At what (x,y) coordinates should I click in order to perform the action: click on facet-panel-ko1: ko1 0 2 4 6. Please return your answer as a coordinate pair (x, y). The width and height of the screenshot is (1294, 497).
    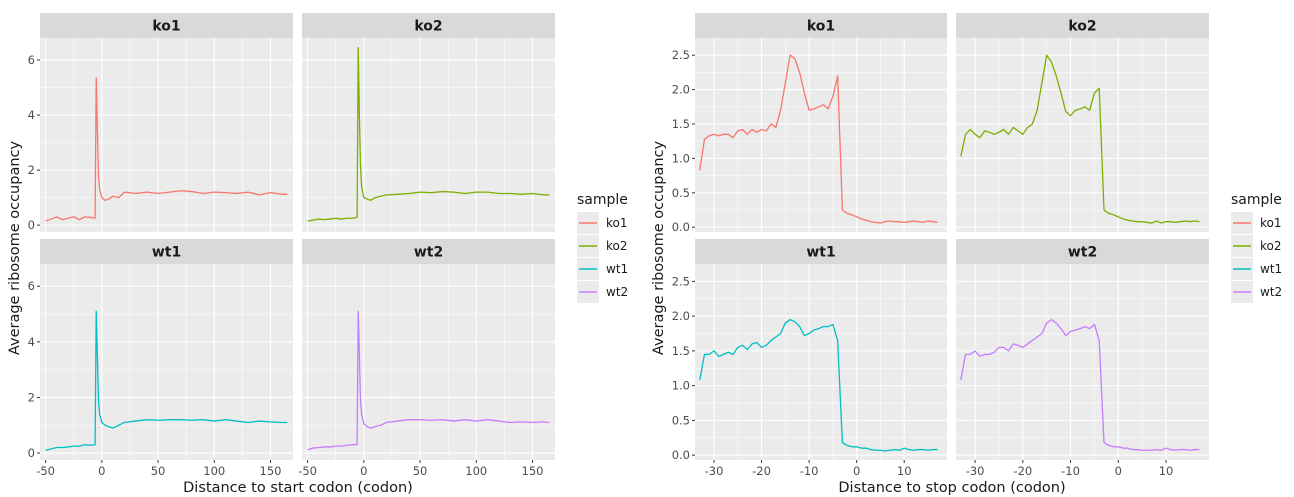
    Looking at the image, I should click on (160, 122).